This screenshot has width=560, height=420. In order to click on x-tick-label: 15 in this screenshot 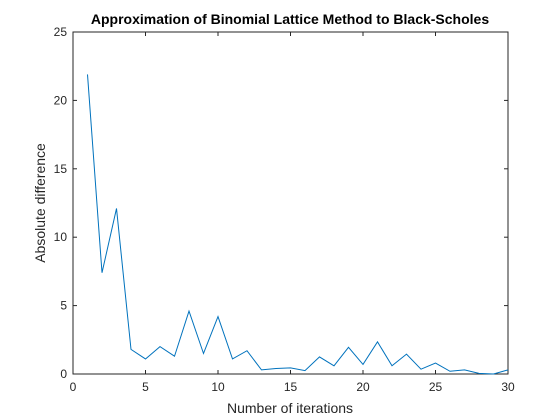, I will do `click(291, 387)`.